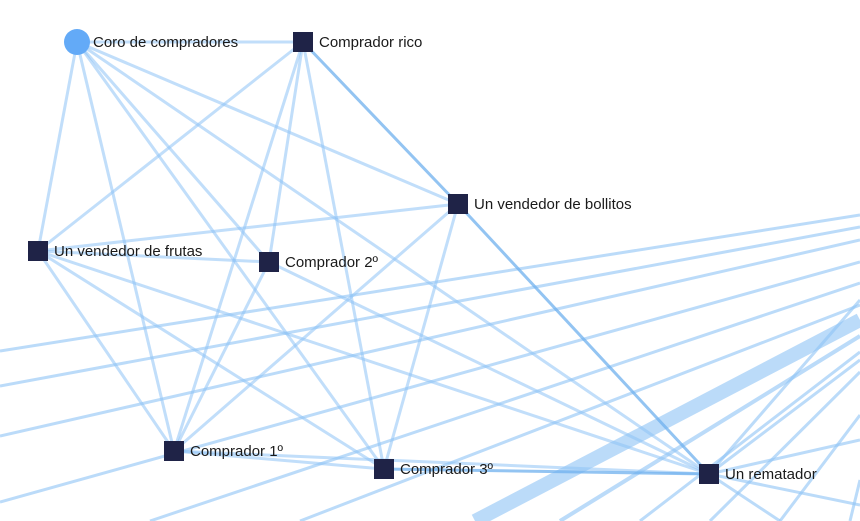  Describe the element at coordinates (77, 42) in the screenshot. I see `node-coro` at that location.